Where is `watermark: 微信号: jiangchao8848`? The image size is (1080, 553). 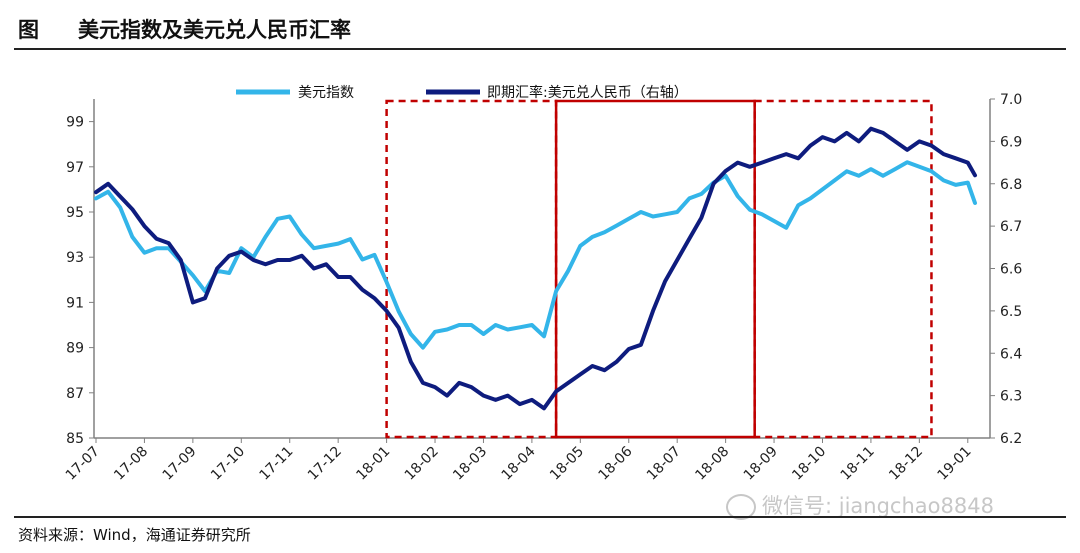
watermark: 微信号: jiangchao8848 is located at coordinates (860, 505).